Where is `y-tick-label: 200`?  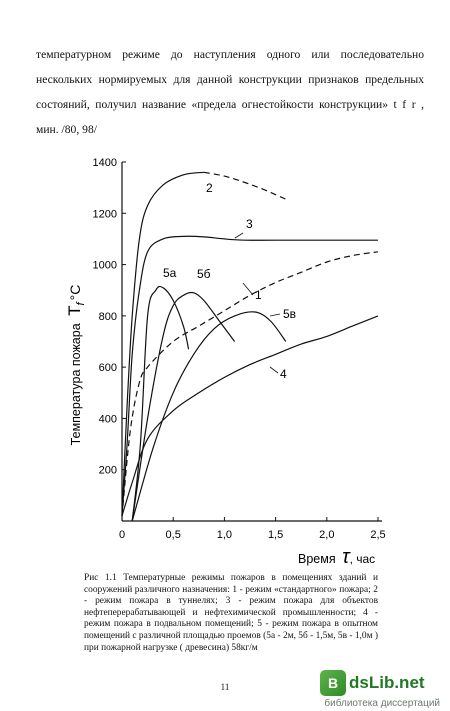
y-tick-label: 200 is located at coordinates (108, 471).